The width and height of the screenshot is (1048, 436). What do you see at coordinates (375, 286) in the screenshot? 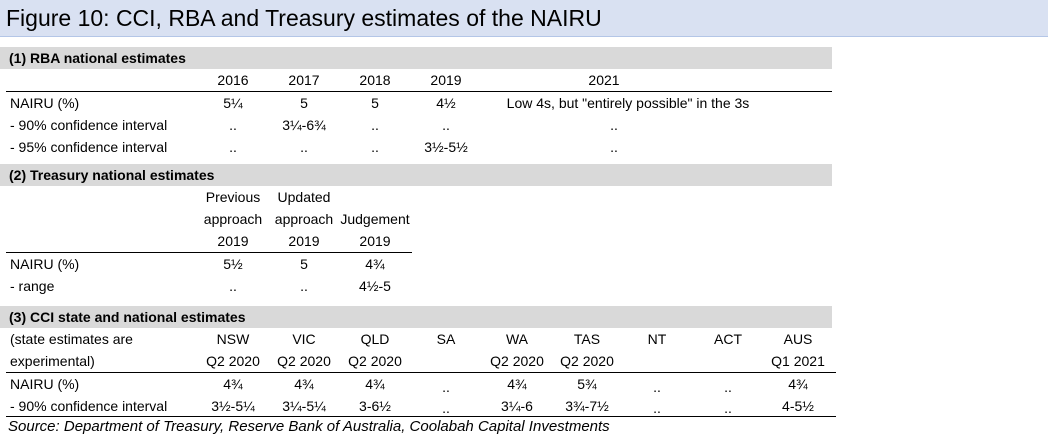
I see `table-cell: 4½-5` at bounding box center [375, 286].